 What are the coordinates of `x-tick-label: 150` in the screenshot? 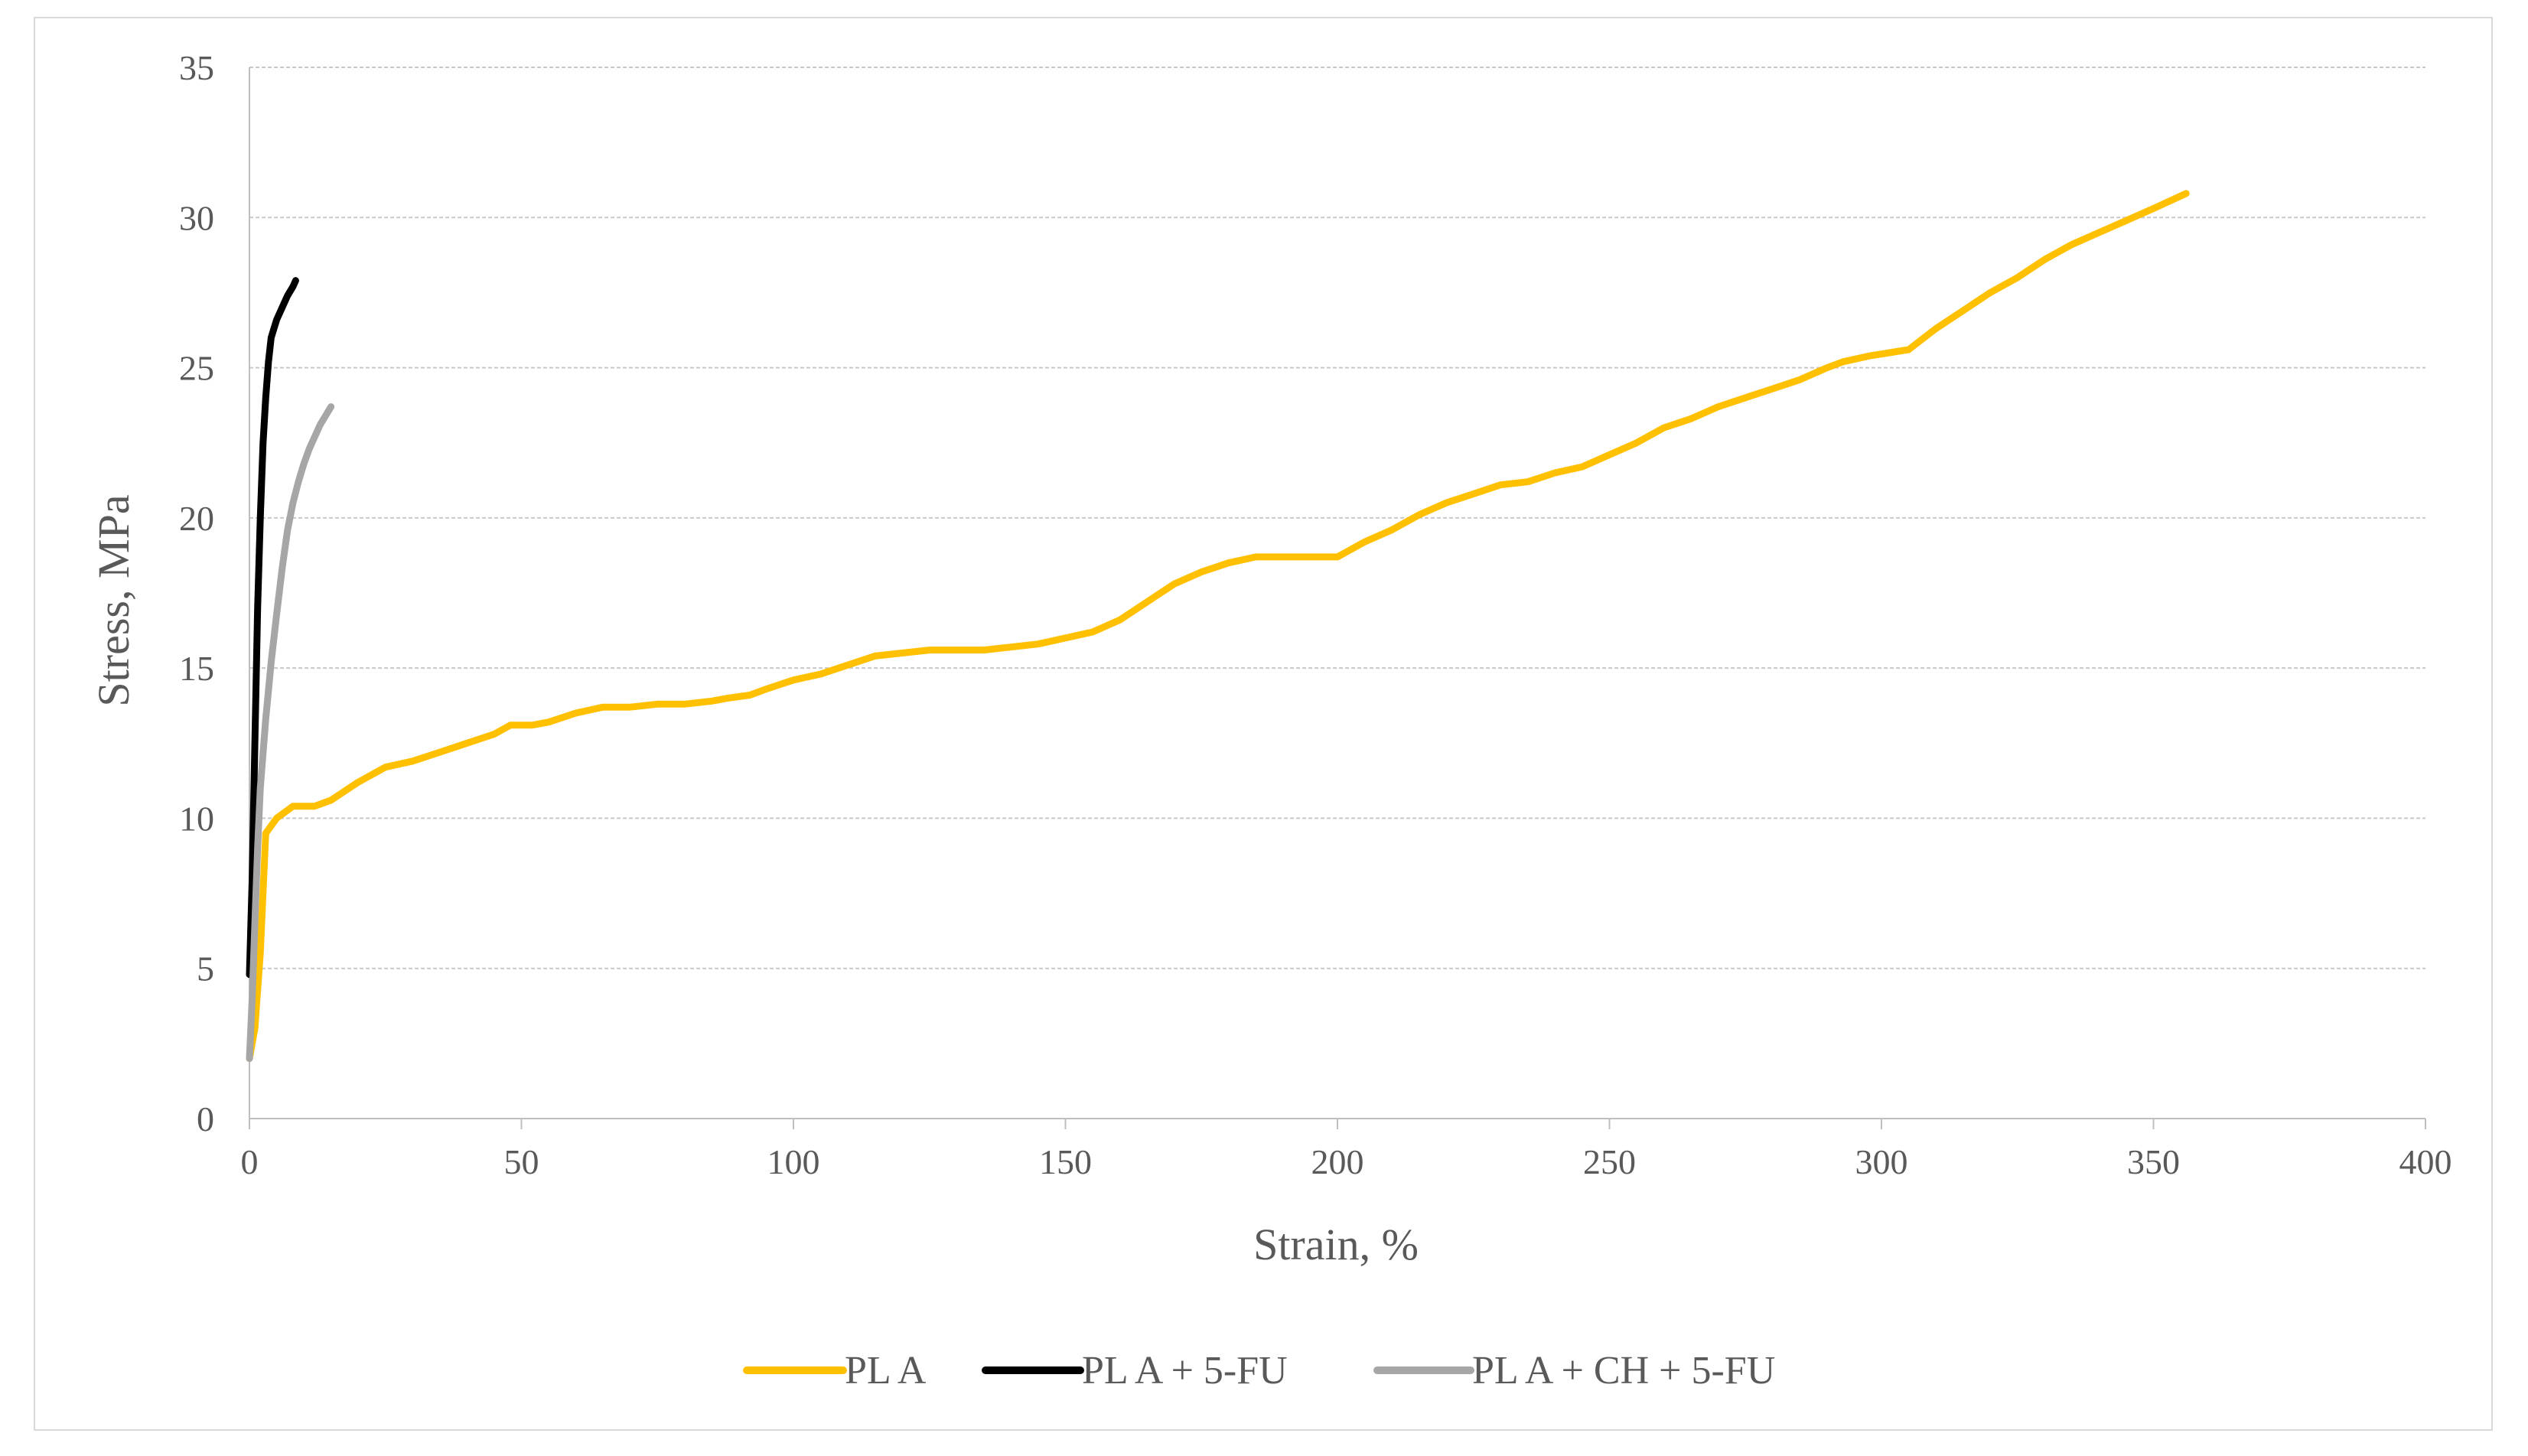 It's located at (1065, 1161).